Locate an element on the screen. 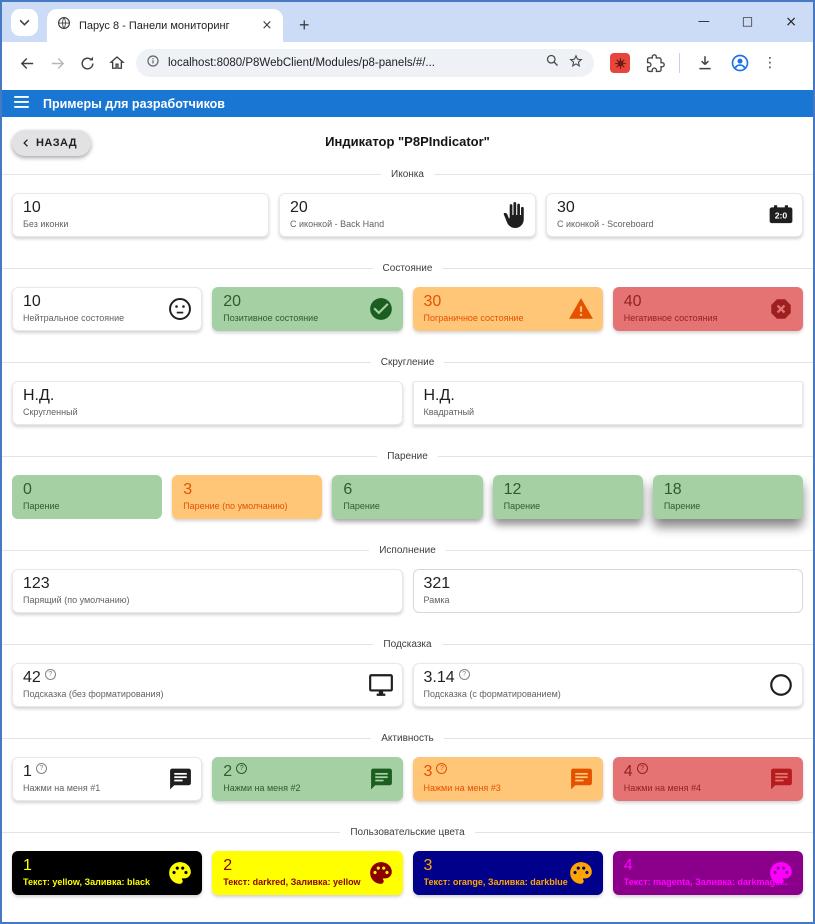 Image resolution: width=815 pixels, height=924 pixels. indicator-label: Текст: darkred, Заливка: yellow is located at coordinates (292, 882).